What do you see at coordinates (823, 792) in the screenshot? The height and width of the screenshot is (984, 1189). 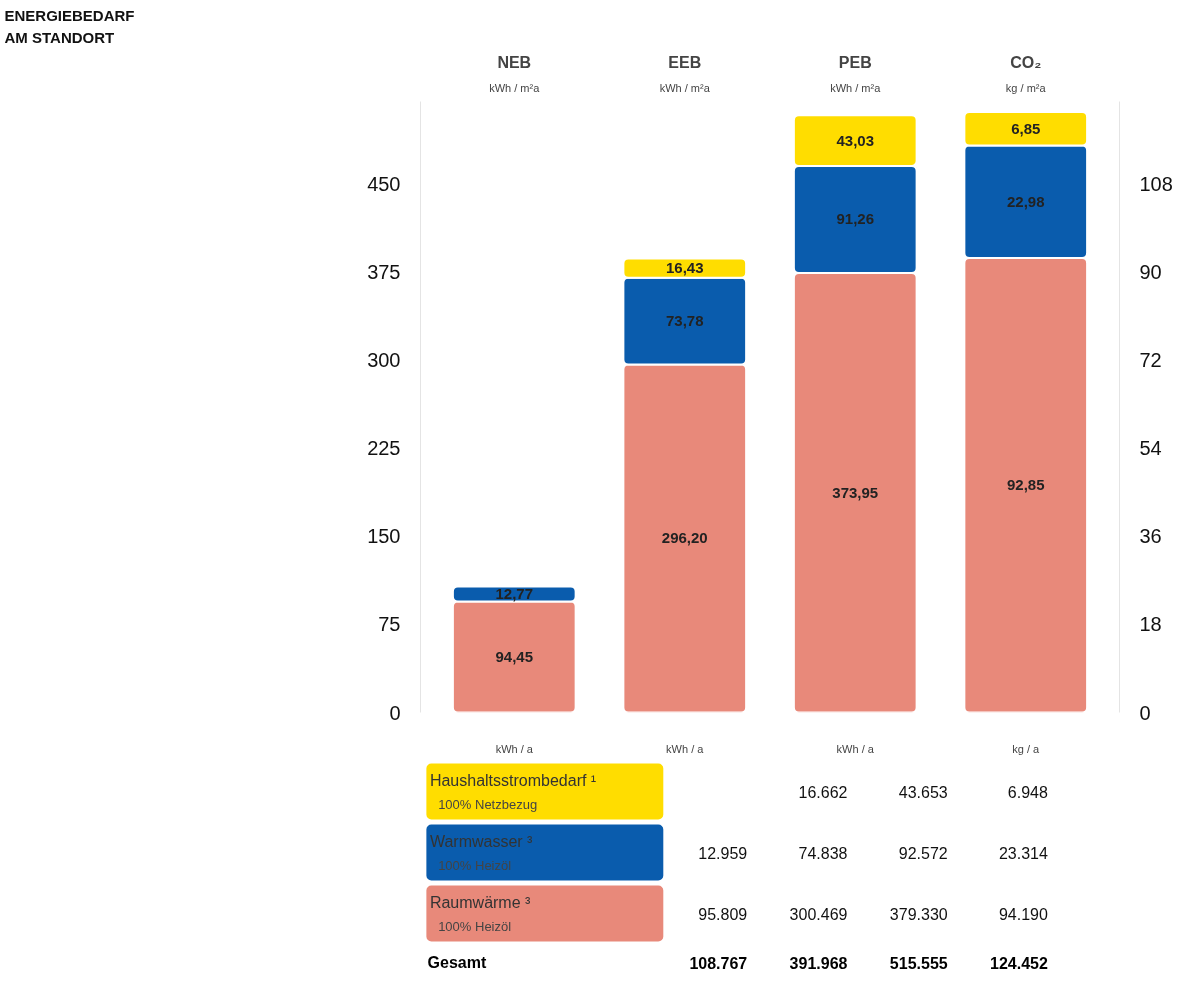 I see `text: 16.662` at bounding box center [823, 792].